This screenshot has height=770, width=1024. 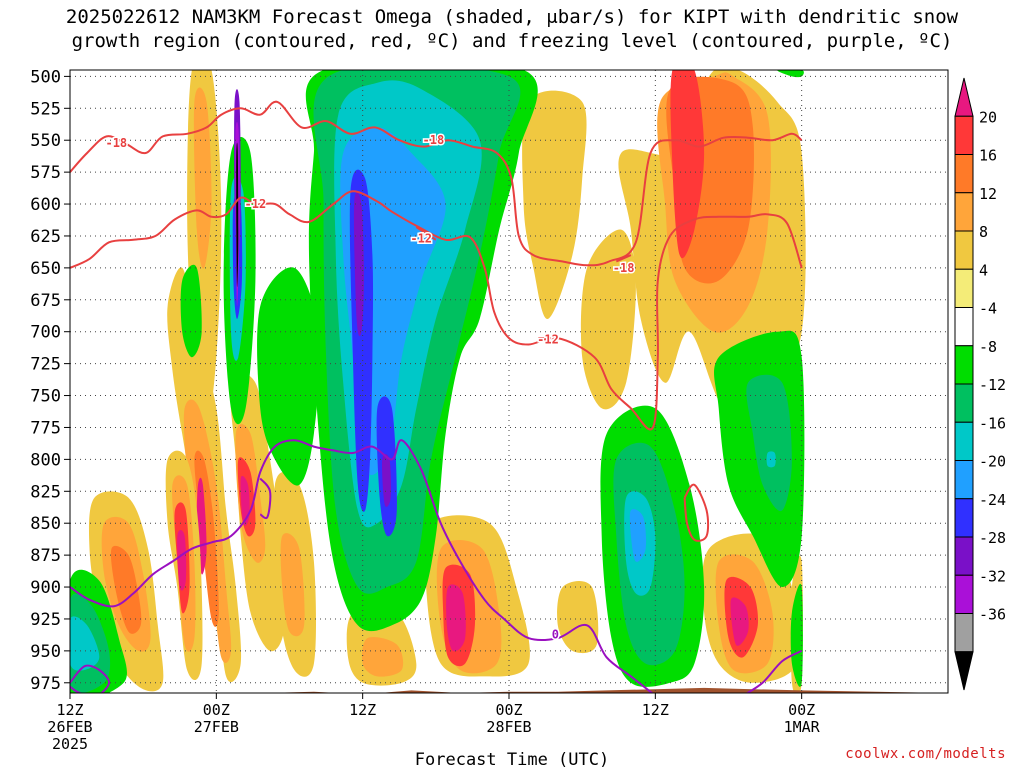 What do you see at coordinates (45, 109) in the screenshot?
I see `y-tick-label: 525` at bounding box center [45, 109].